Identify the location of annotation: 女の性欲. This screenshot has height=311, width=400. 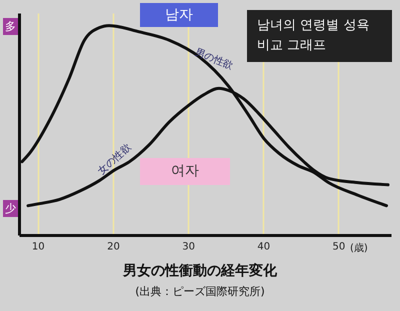
(115, 159).